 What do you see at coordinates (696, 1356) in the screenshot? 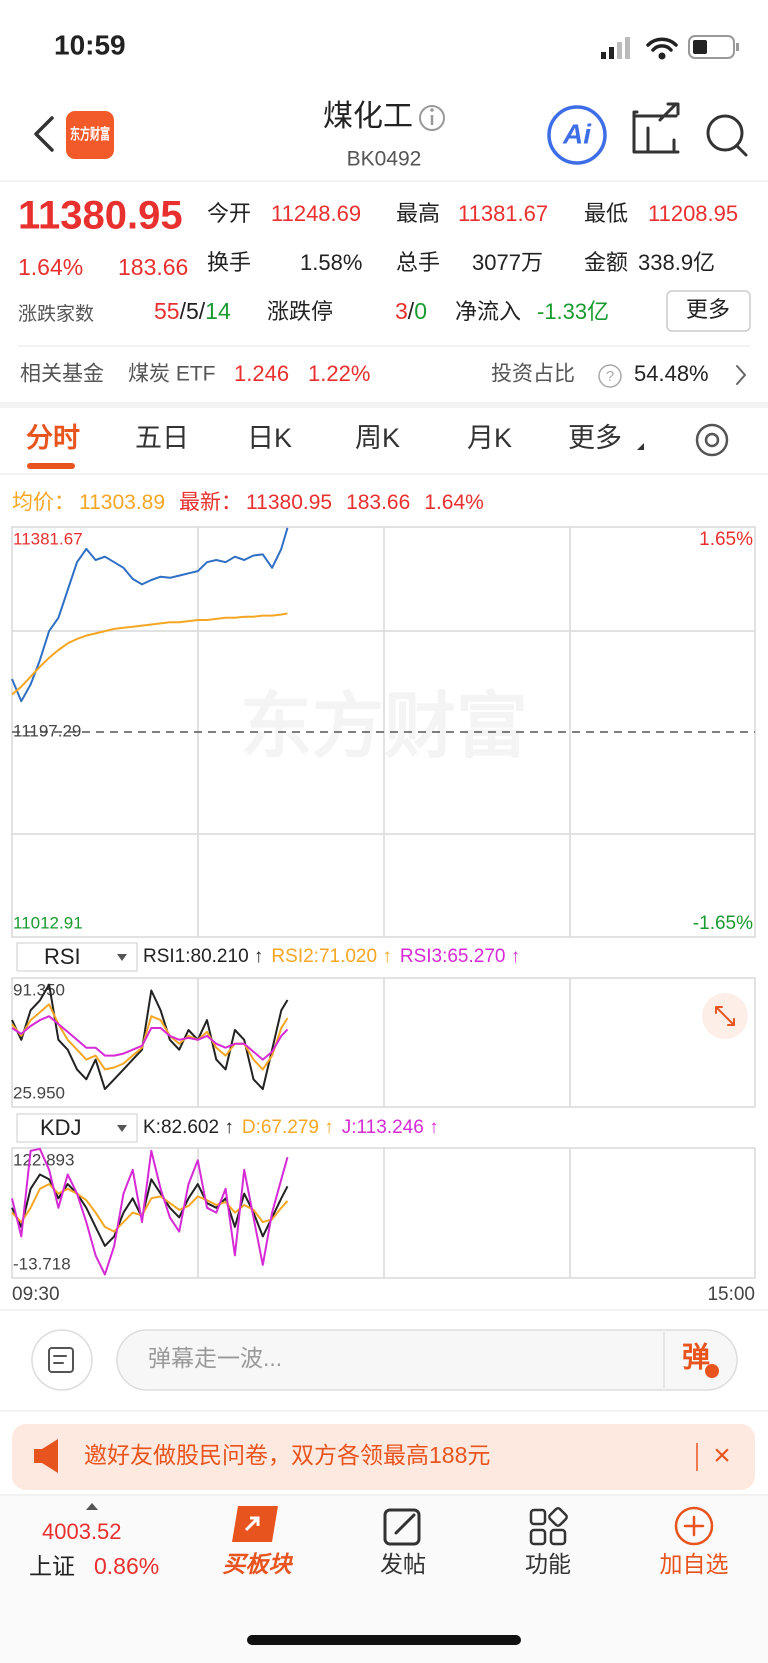
I see `danmu-button: 弹` at bounding box center [696, 1356].